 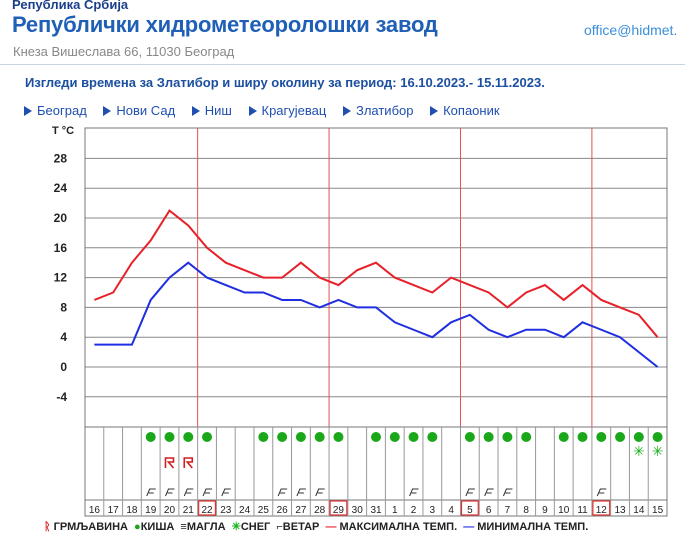 What do you see at coordinates (63, 307) in the screenshot?
I see `y-tick-label: 8` at bounding box center [63, 307].